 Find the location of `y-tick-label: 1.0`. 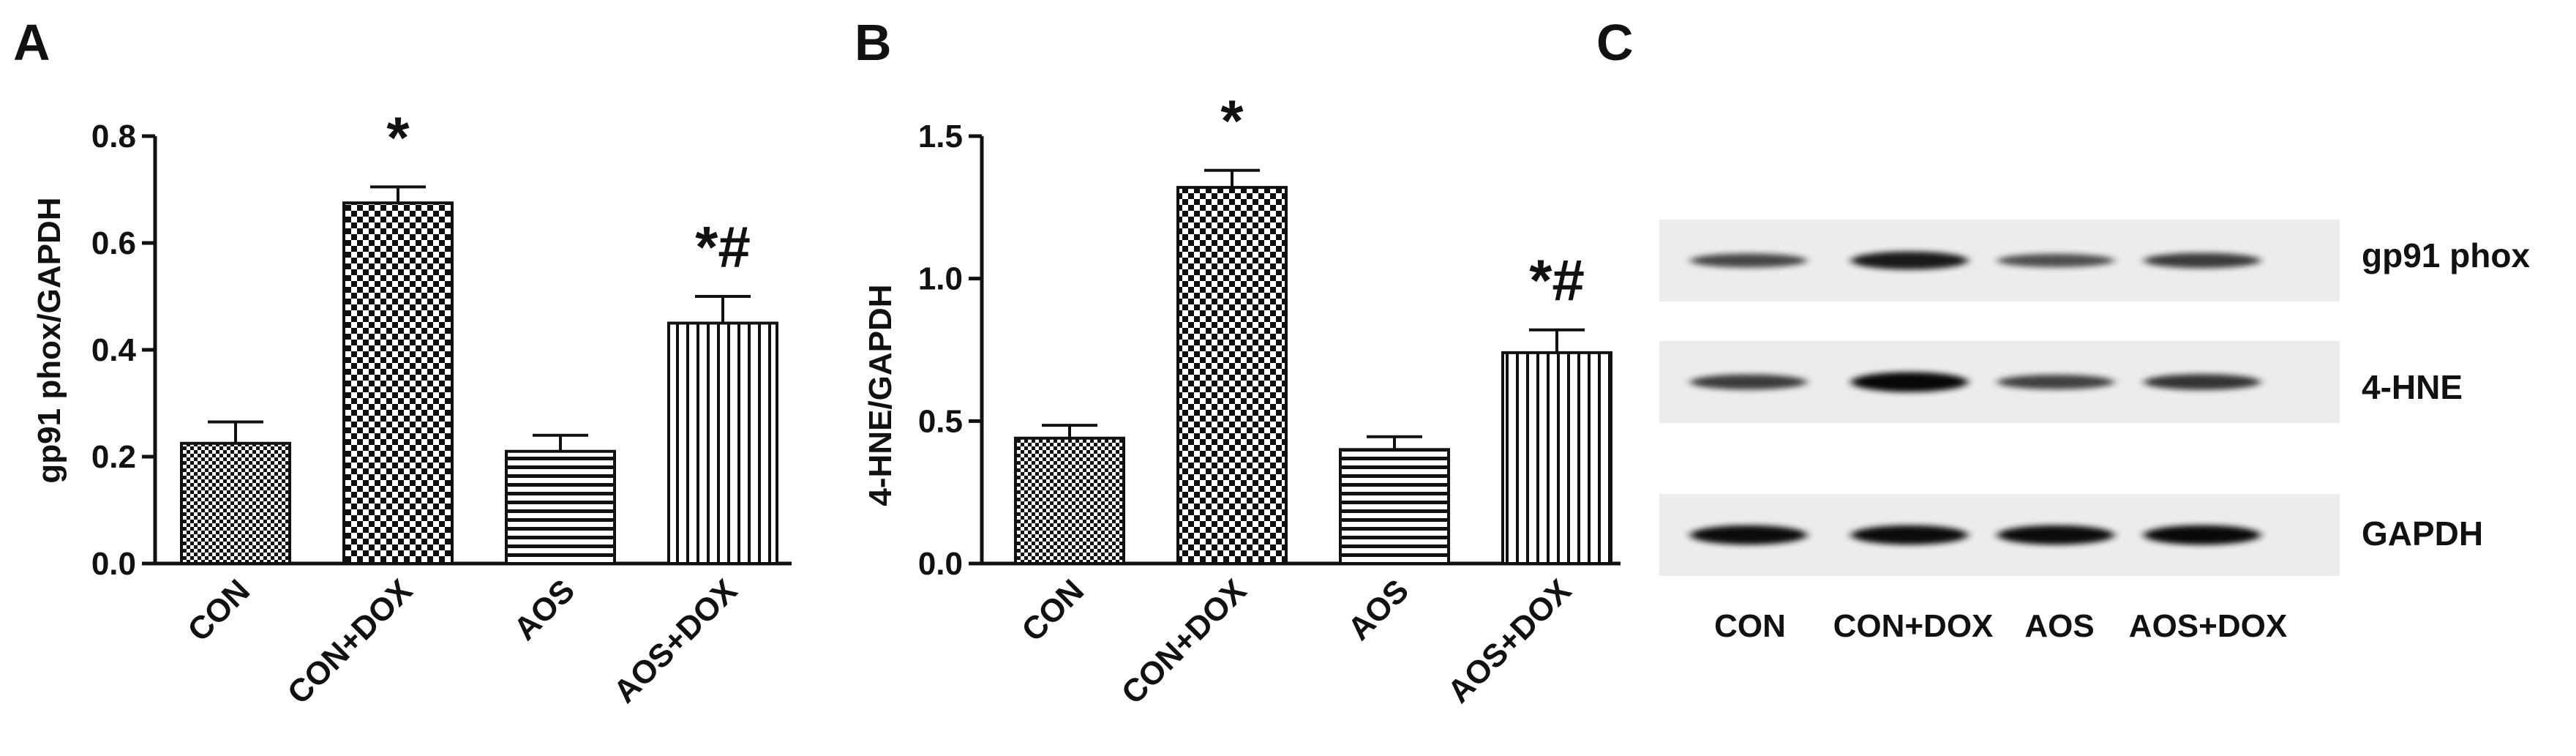

y-tick-label: 1.0 is located at coordinates (941, 279).